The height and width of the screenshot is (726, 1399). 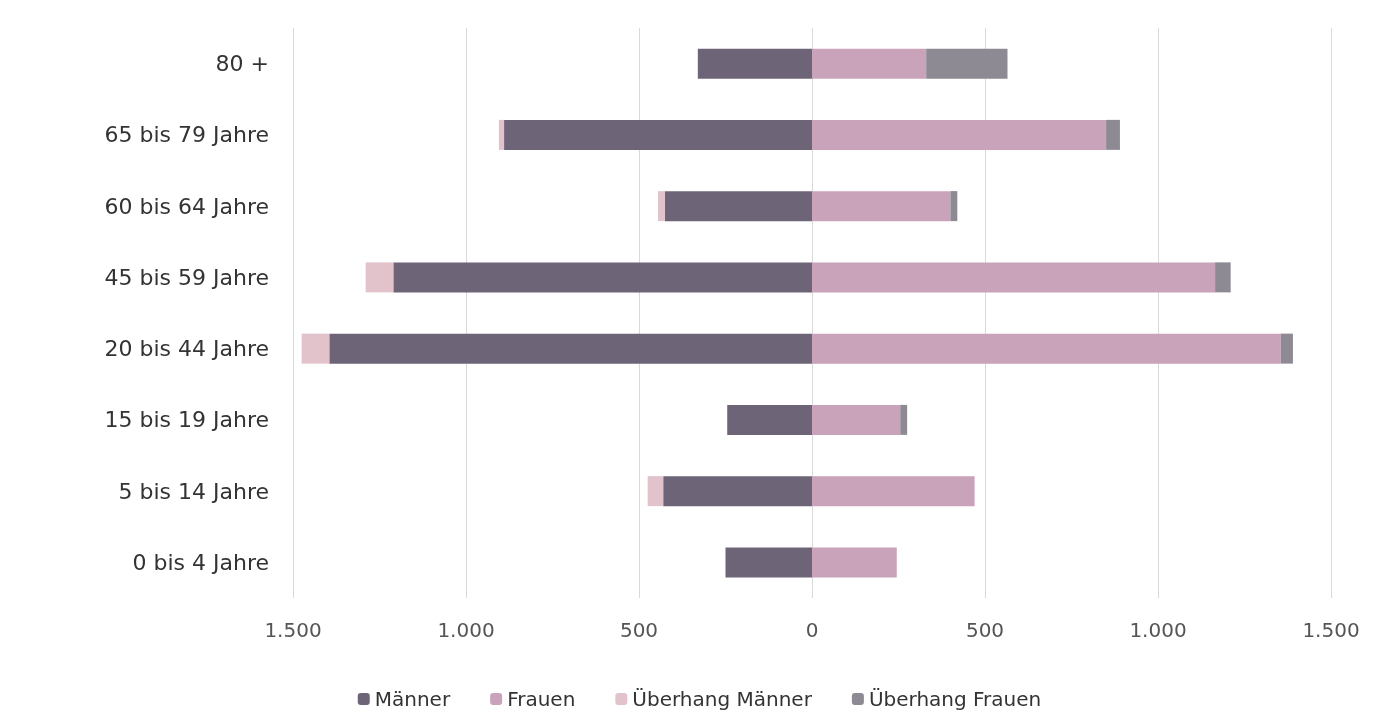 What do you see at coordinates (200, 562) in the screenshot?
I see `y-tick-label: 0 bis 4 Jahre` at bounding box center [200, 562].